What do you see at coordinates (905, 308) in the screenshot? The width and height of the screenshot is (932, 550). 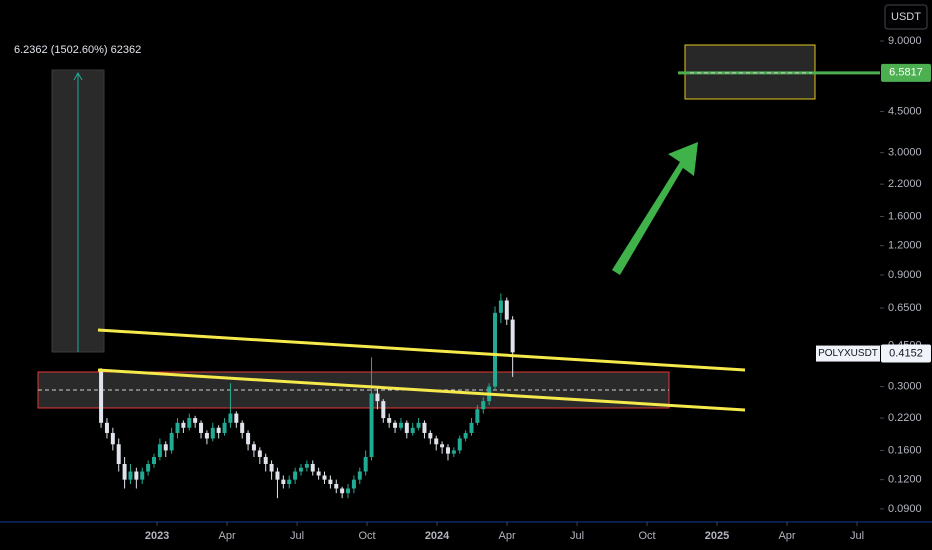 I see `y-tick-label: 0.6500` at bounding box center [905, 308].